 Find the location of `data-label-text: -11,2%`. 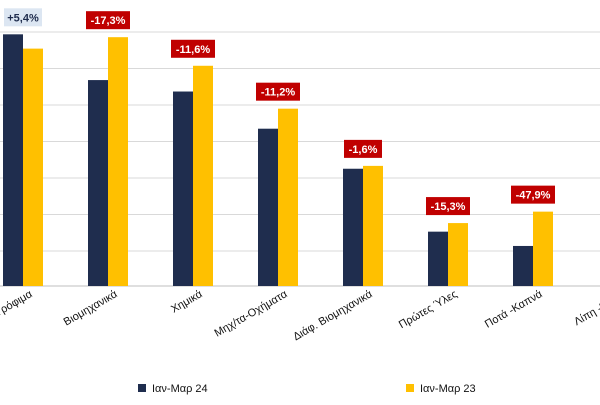

data-label-text: -11,2% is located at coordinates (278, 93).